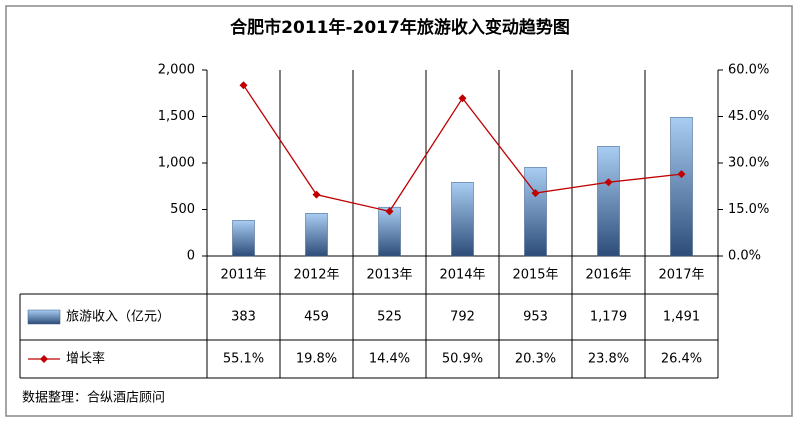  I want to click on table-value: 383, so click(243, 317).